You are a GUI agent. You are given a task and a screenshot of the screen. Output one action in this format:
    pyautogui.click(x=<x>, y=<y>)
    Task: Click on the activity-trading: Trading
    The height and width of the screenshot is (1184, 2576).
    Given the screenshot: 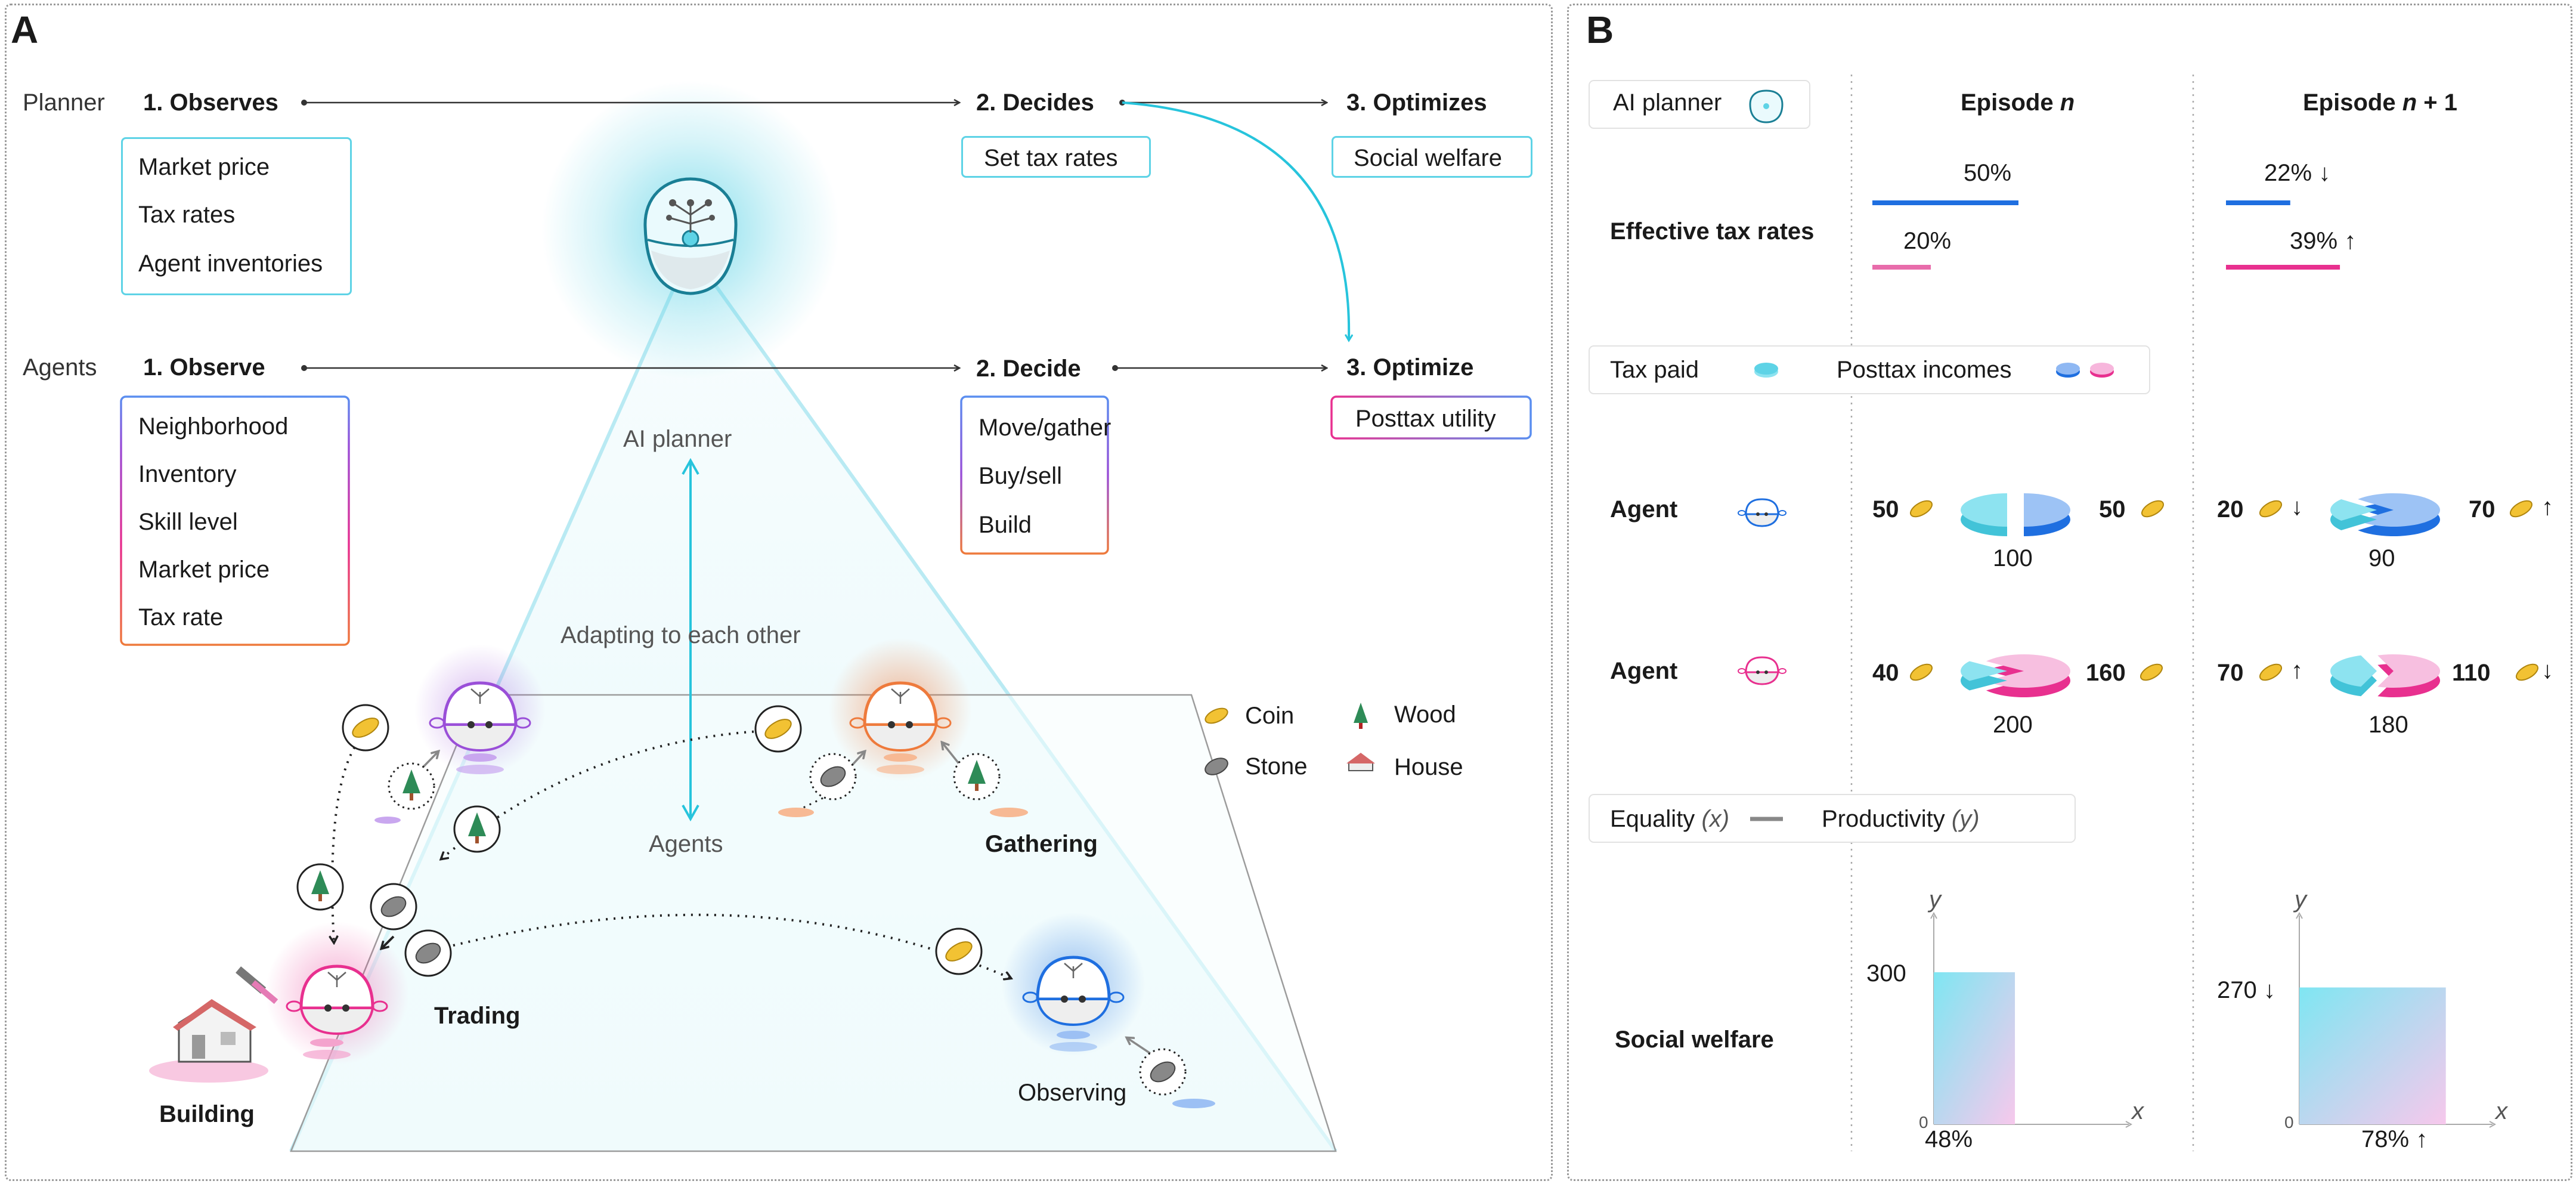 What is the action you would take?
    pyautogui.click(x=477, y=1016)
    